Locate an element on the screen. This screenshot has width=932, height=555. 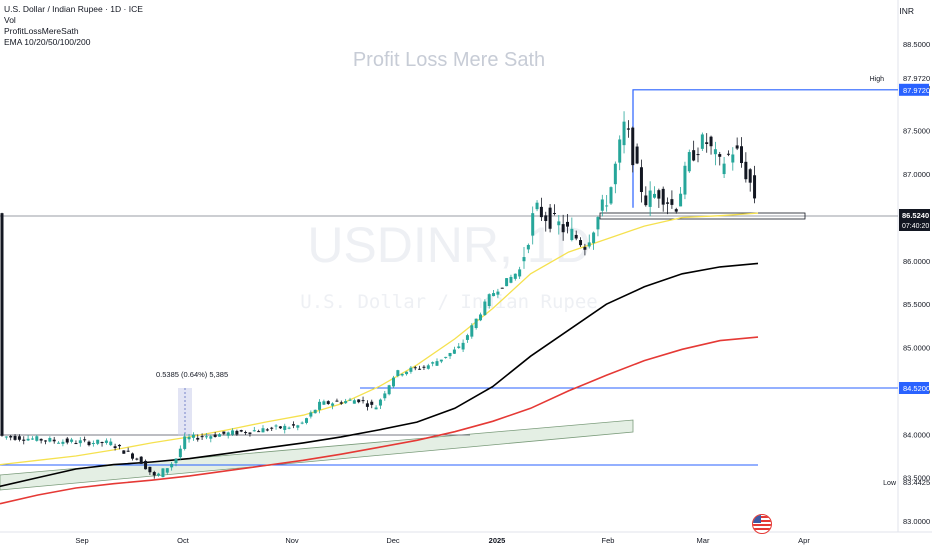
symbol-title: U.S. Dollar / Indian Rupee · 1D · ICE is located at coordinates (73, 9).